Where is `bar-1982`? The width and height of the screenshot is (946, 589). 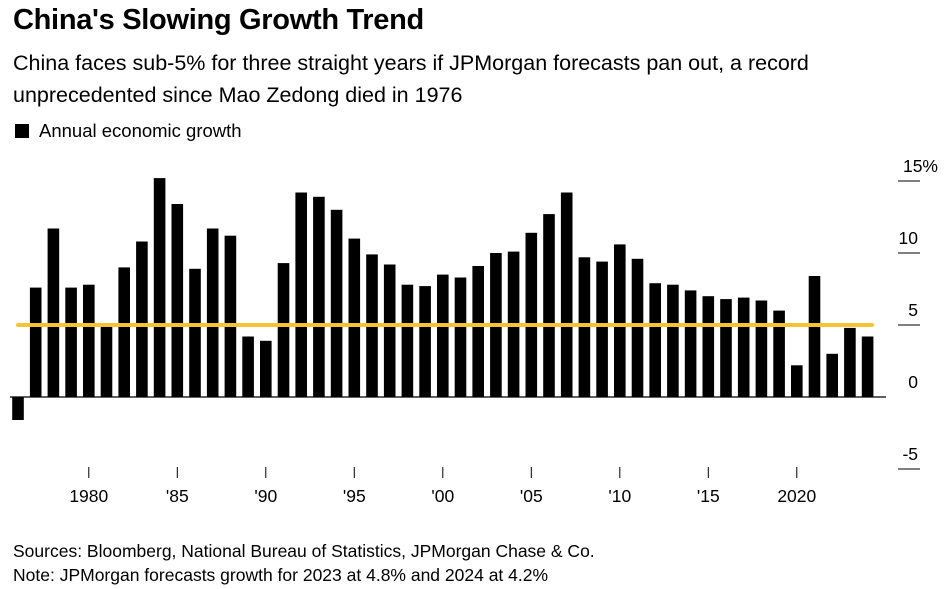 bar-1982 is located at coordinates (124, 332).